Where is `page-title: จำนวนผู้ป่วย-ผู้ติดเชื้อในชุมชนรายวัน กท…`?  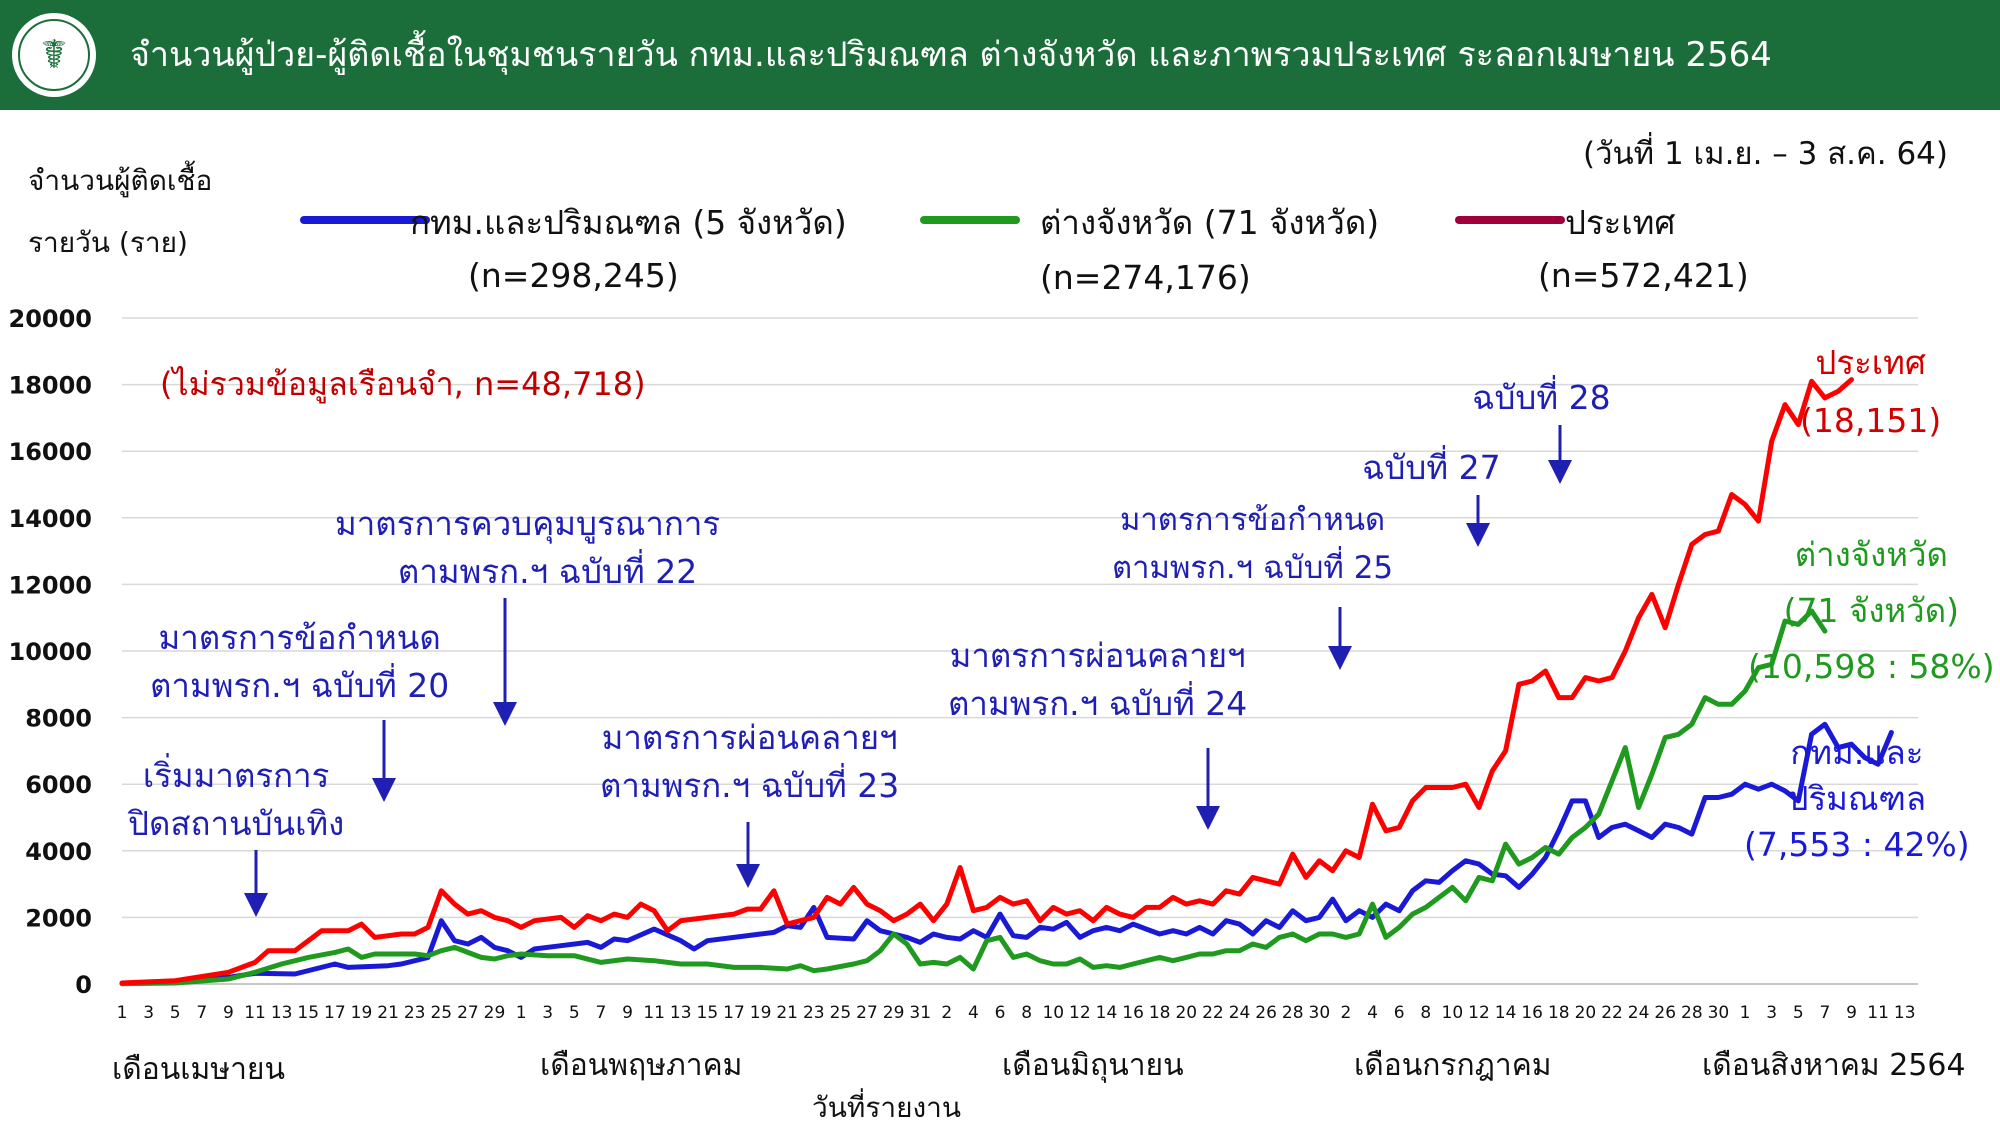
page-title: จำนวนผู้ป่วย-ผู้ติดเชื้อในชุมชนรายวัน กท… is located at coordinates (951, 55).